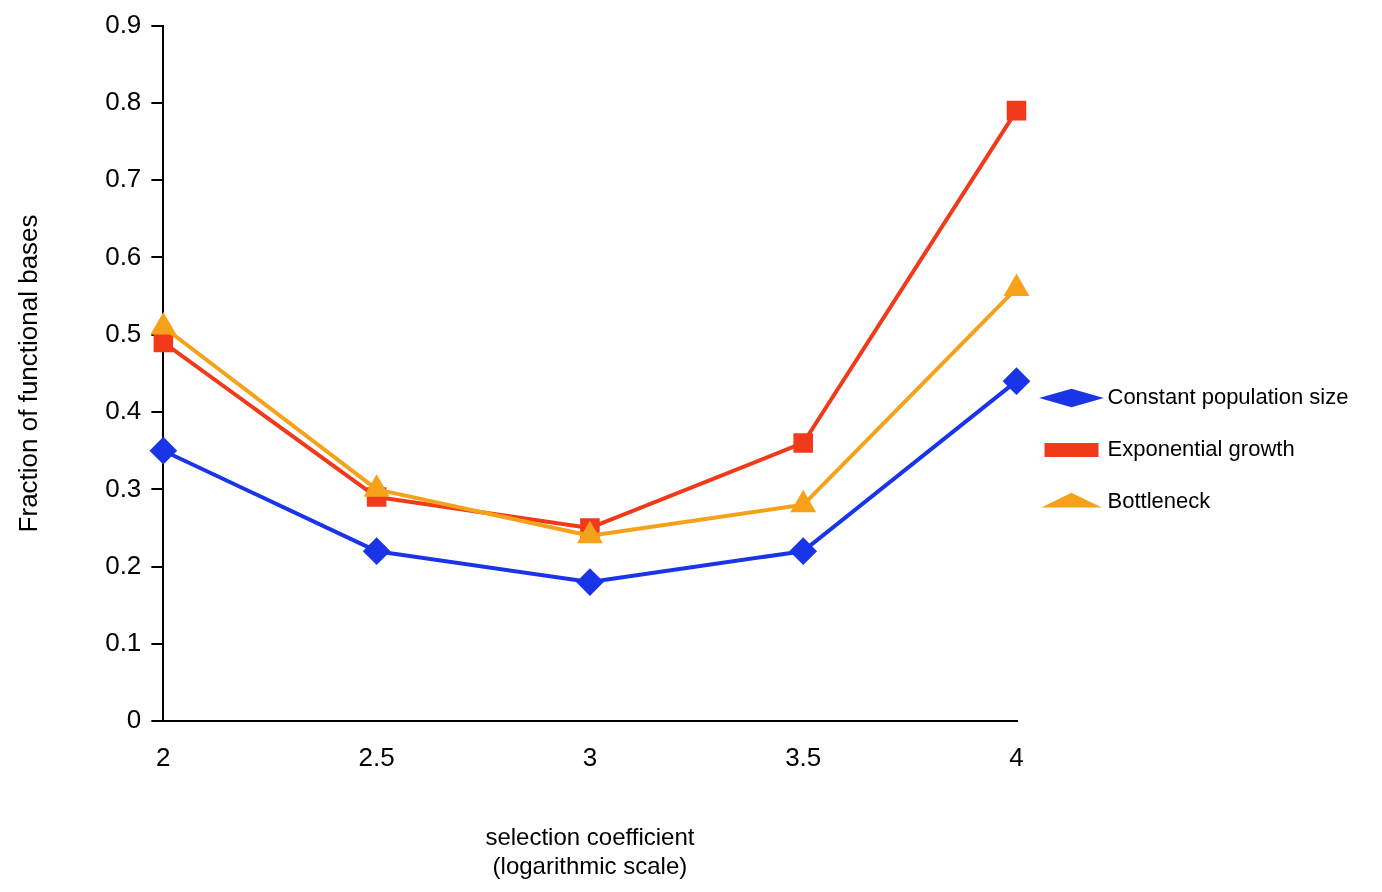  What do you see at coordinates (123, 23) in the screenshot?
I see `y-tick-label: 0.9` at bounding box center [123, 23].